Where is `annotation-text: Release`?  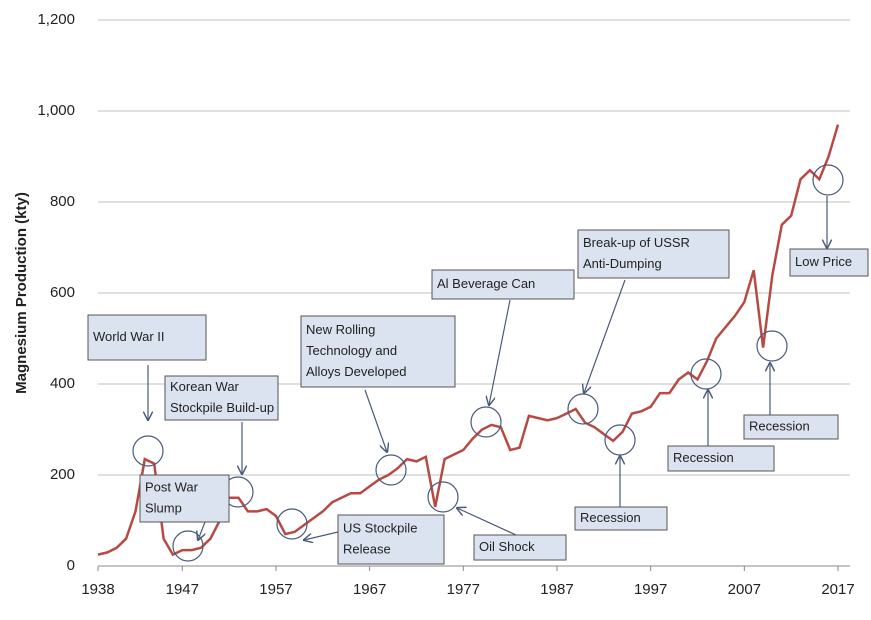 annotation-text: Release is located at coordinates (367, 548).